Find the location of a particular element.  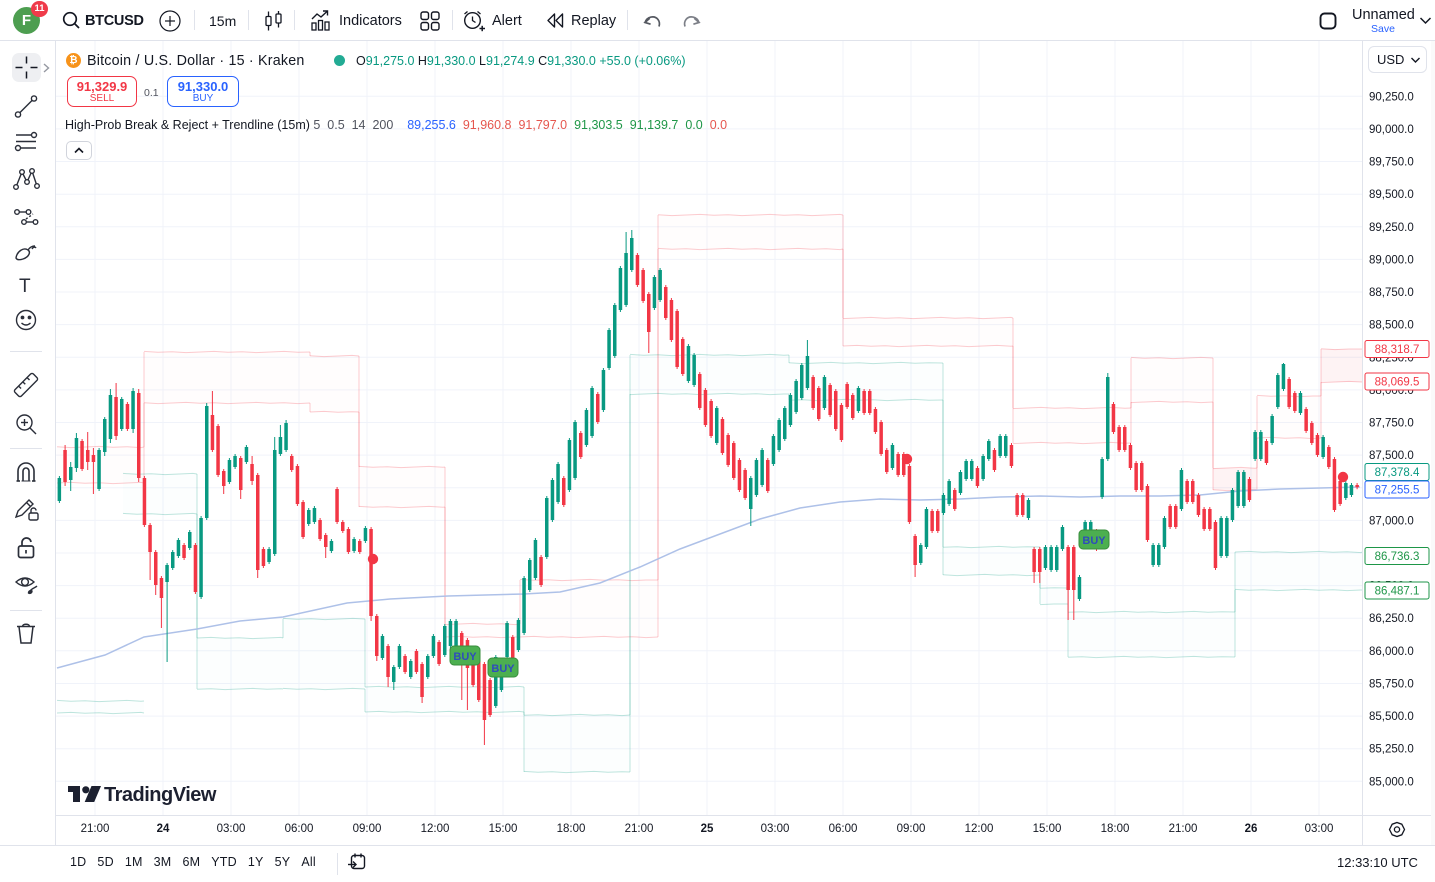

svg-text: 87,378.4 is located at coordinates (1397, 473).